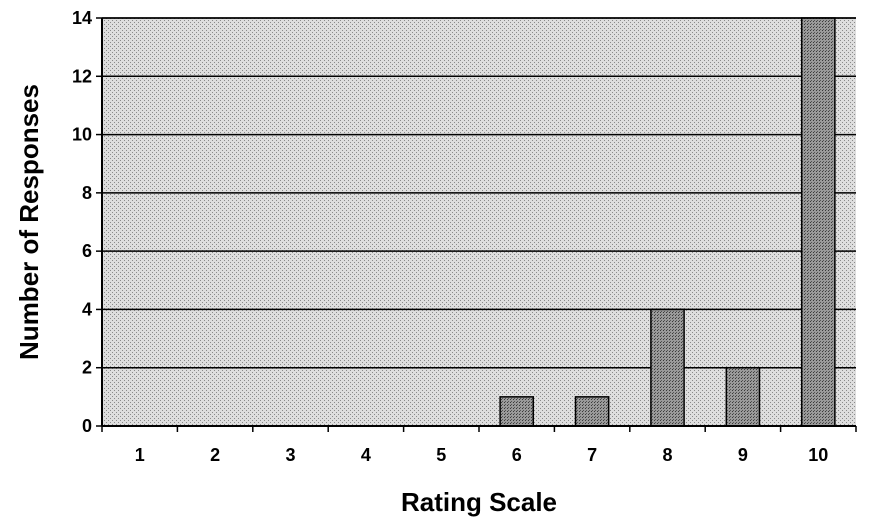 Image resolution: width=871 pixels, height=530 pixels. What do you see at coordinates (818, 455) in the screenshot?
I see `x-tick-label: 10` at bounding box center [818, 455].